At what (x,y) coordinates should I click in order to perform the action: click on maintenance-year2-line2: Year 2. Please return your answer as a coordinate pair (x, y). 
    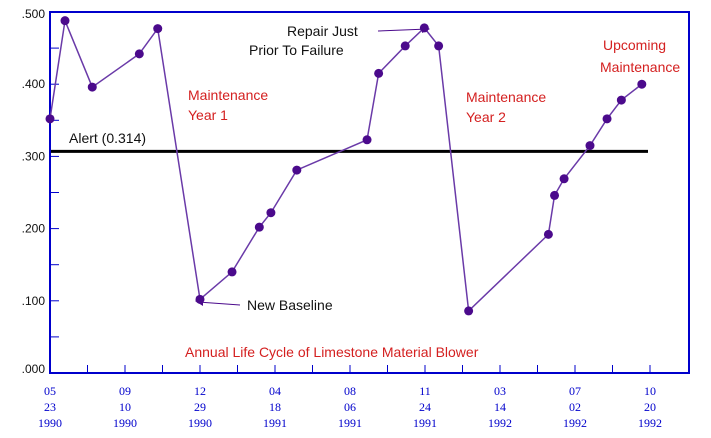
    Looking at the image, I should click on (486, 117).